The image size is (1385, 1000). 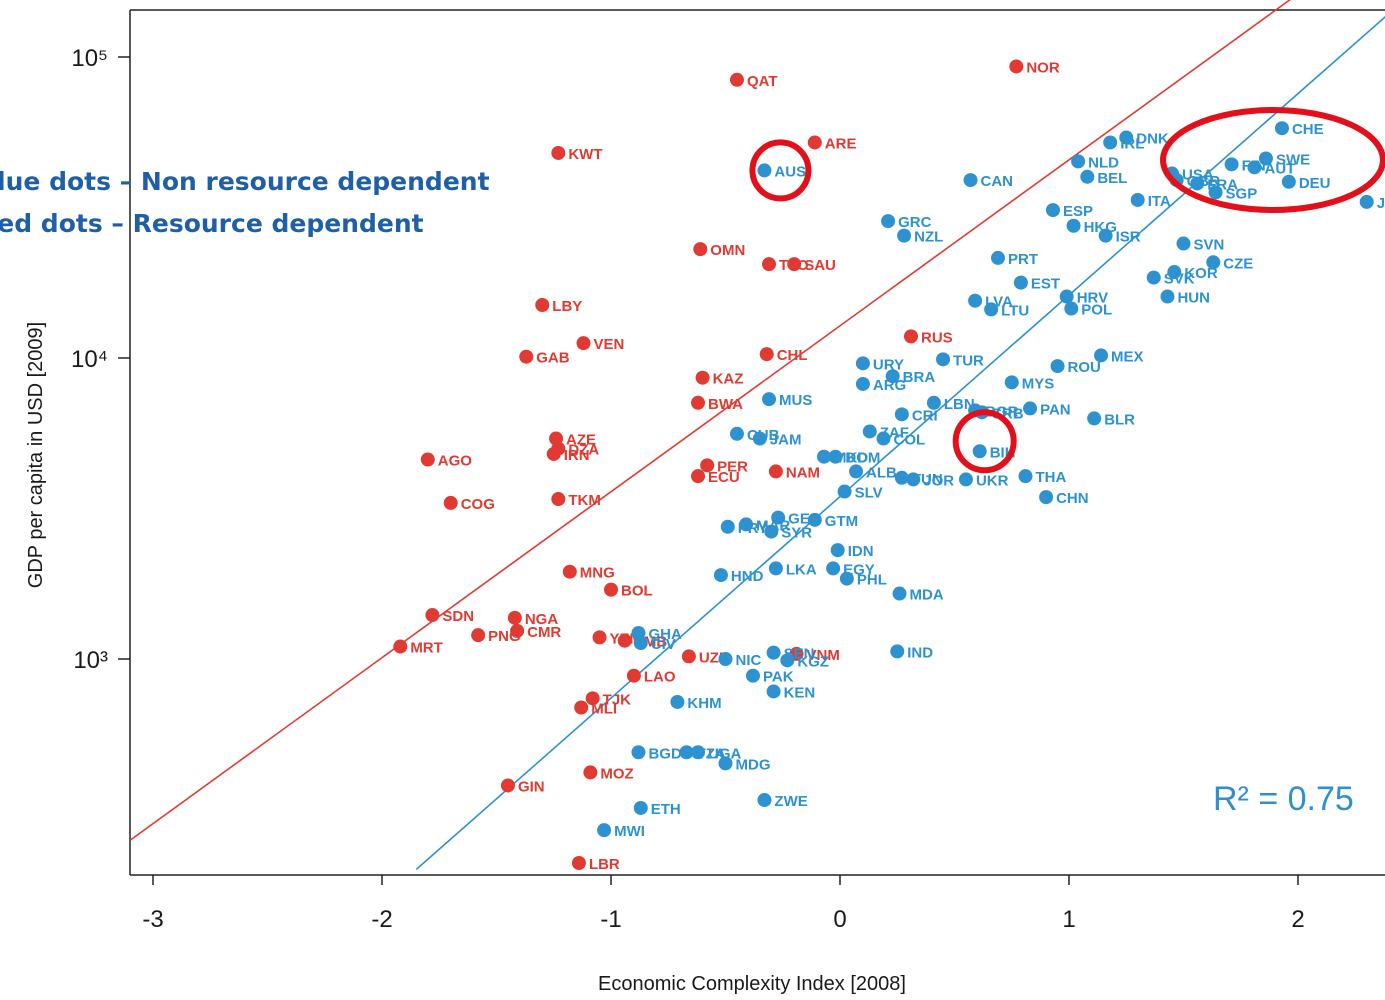 I want to click on point-label-isr: ISR, so click(x=1128, y=237).